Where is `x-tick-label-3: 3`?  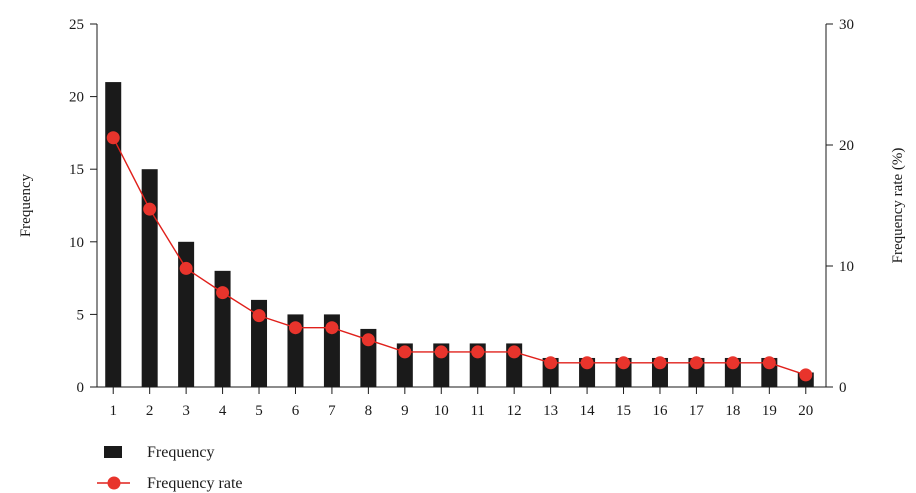 x-tick-label-3: 3 is located at coordinates (186, 411).